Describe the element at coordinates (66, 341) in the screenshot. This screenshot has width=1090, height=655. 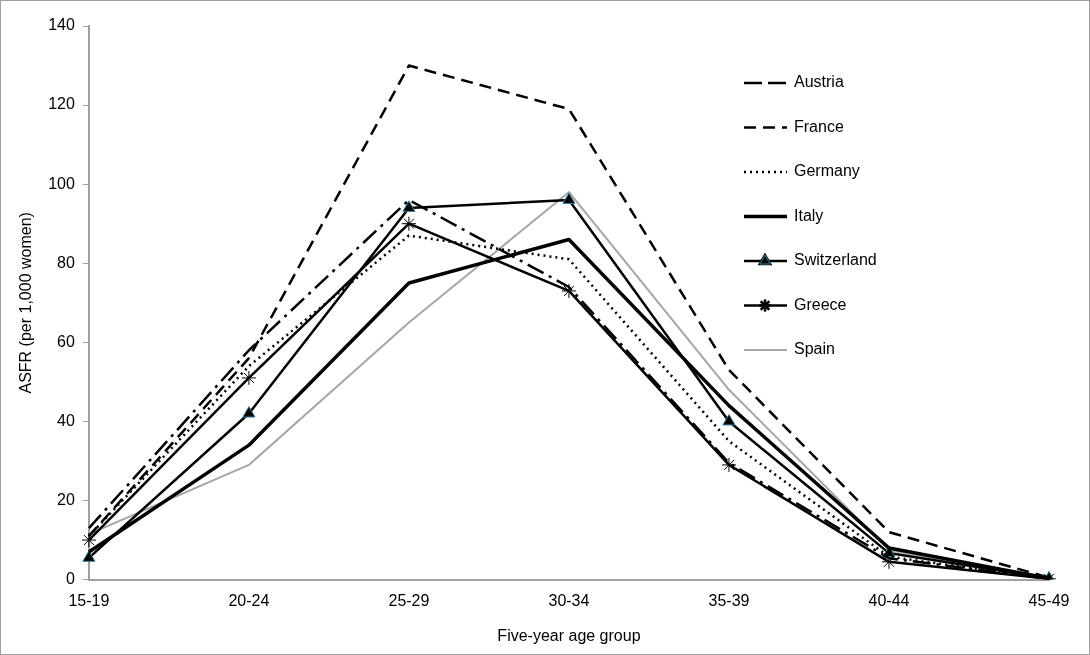
I see `y-tick-label: 60` at that location.